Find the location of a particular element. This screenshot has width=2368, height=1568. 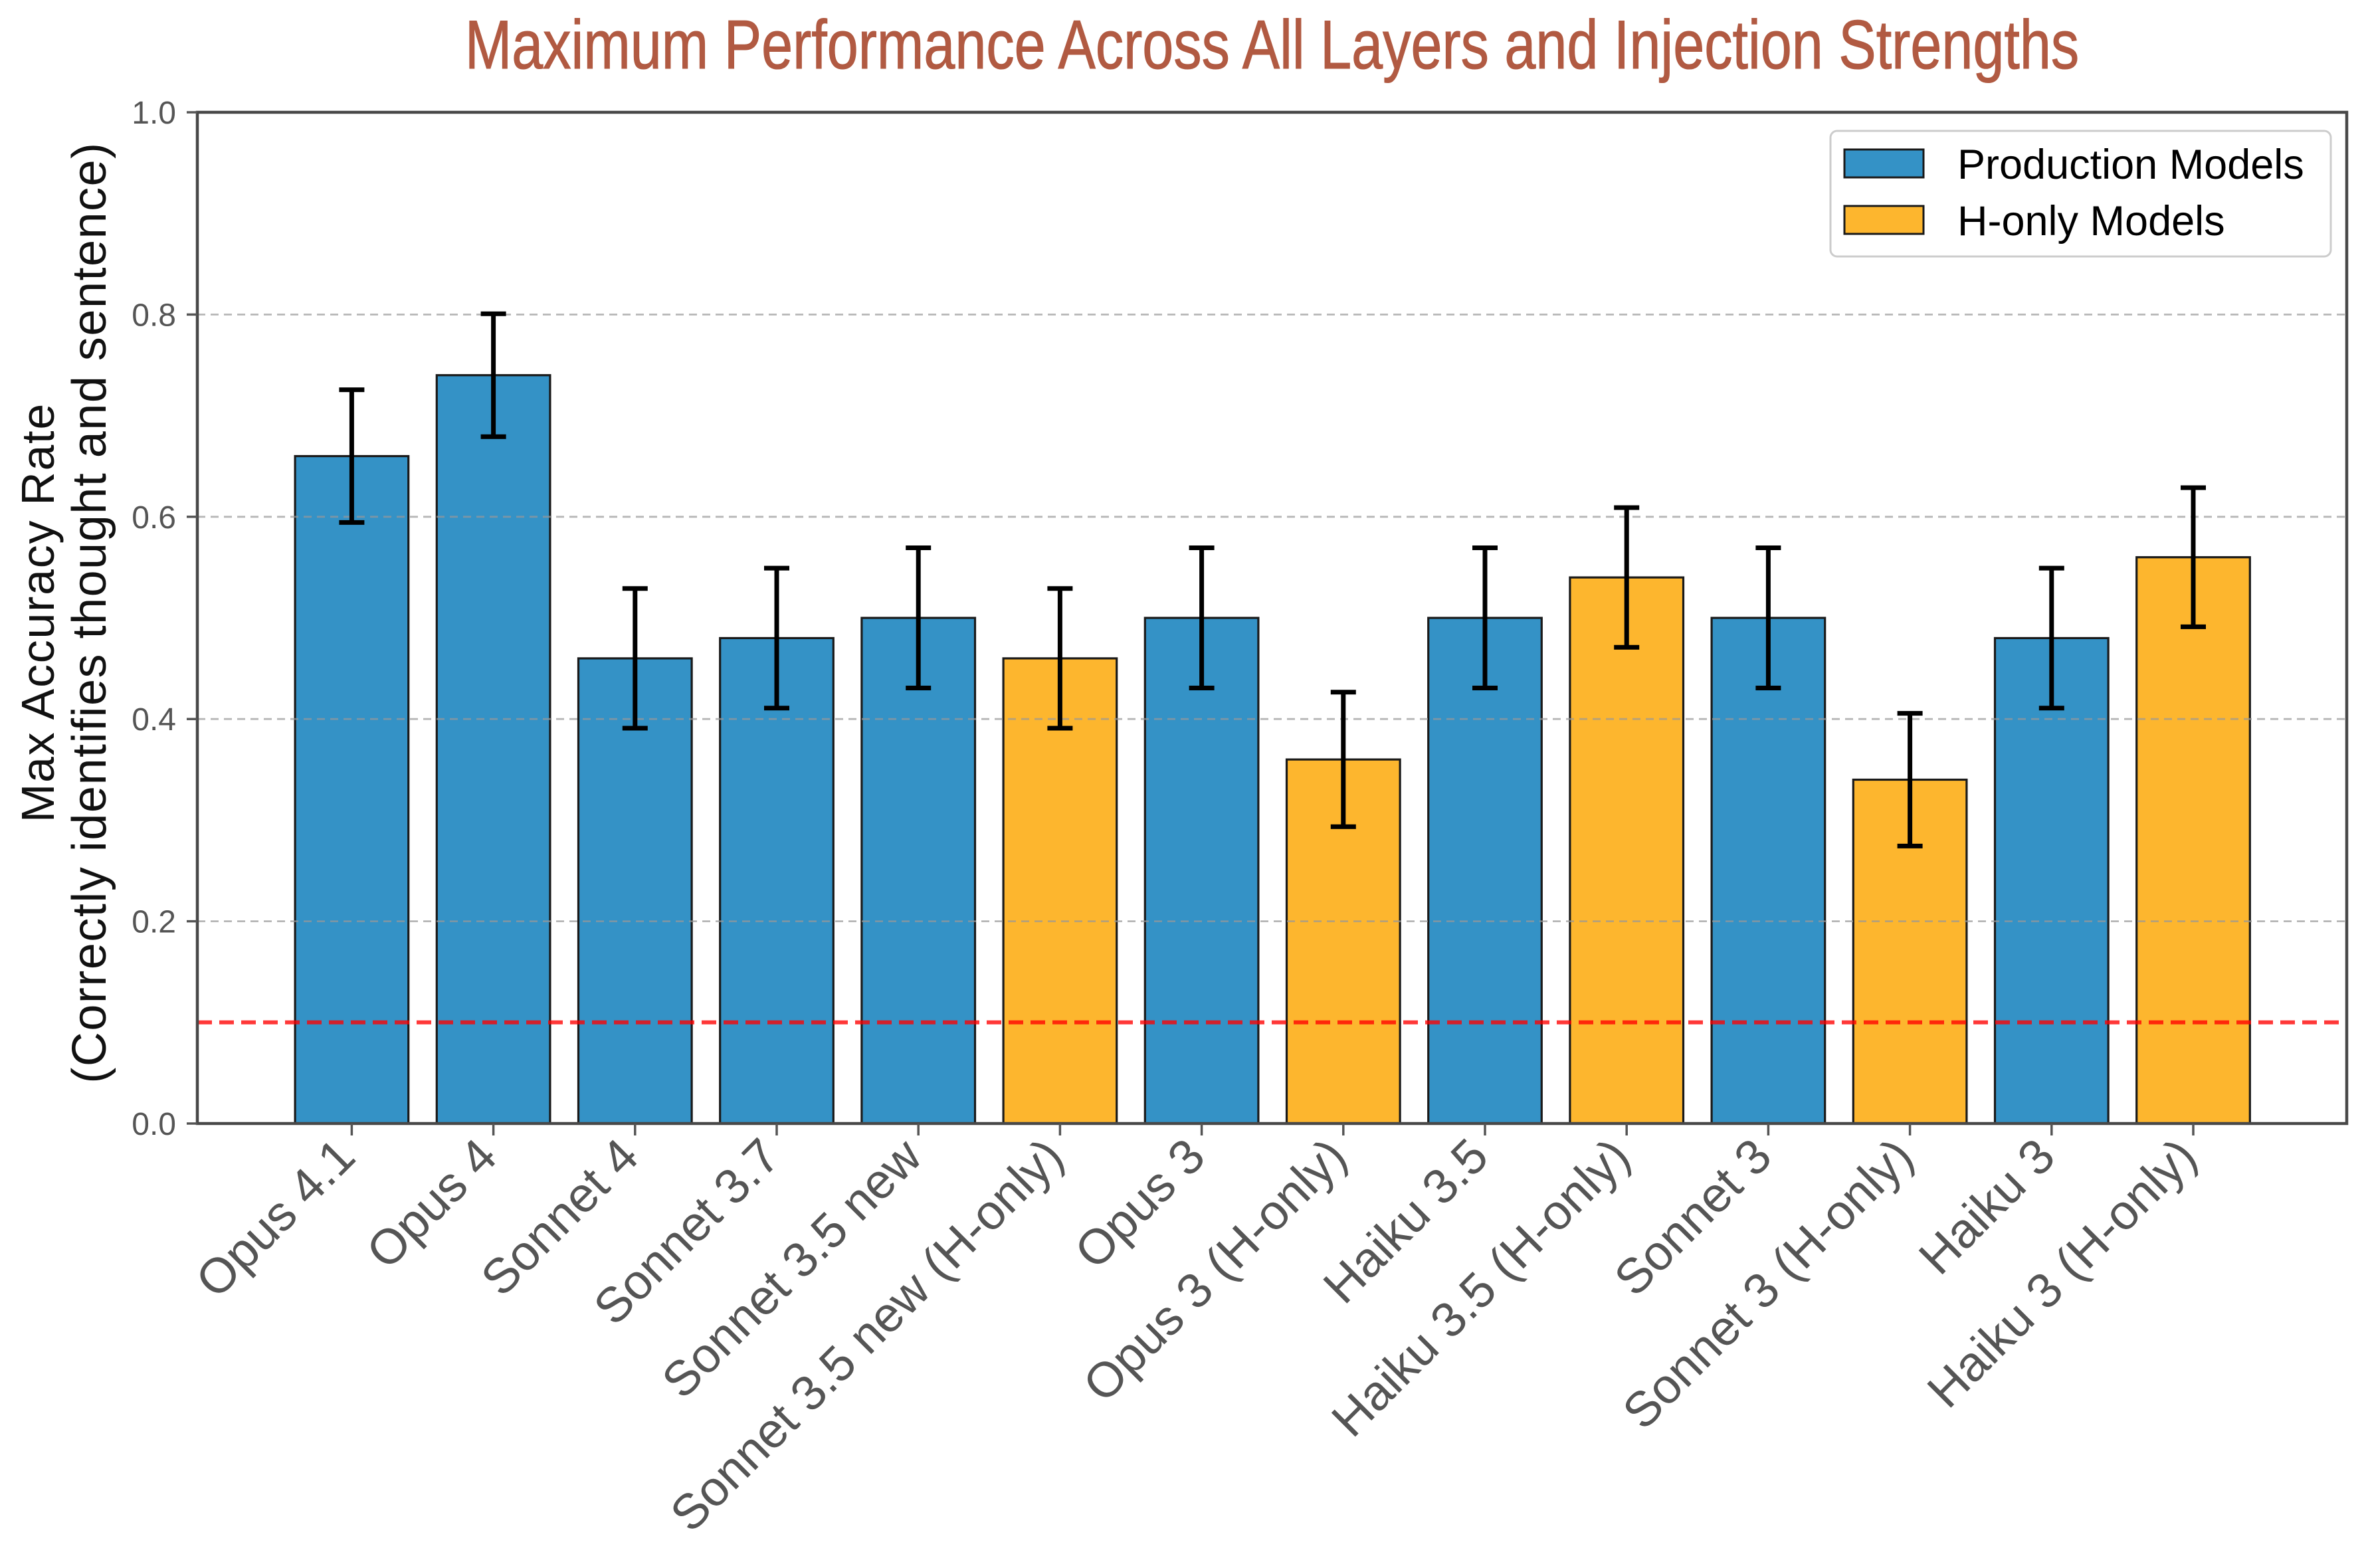

svg-text: 0.4 is located at coordinates (154, 719).